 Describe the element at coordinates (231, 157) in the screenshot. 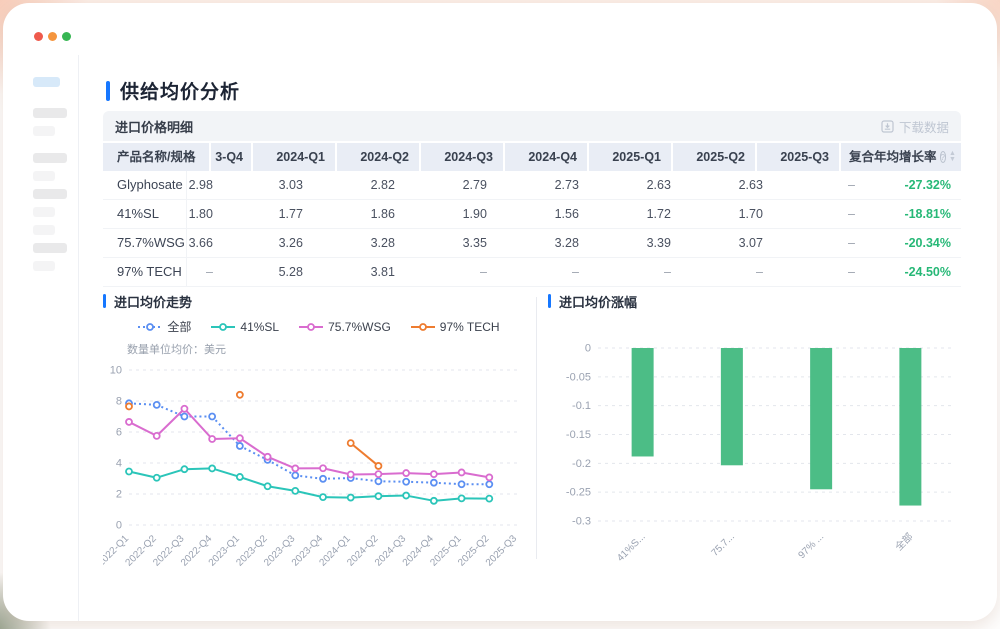

I see `column-header: 3-Q4` at that location.